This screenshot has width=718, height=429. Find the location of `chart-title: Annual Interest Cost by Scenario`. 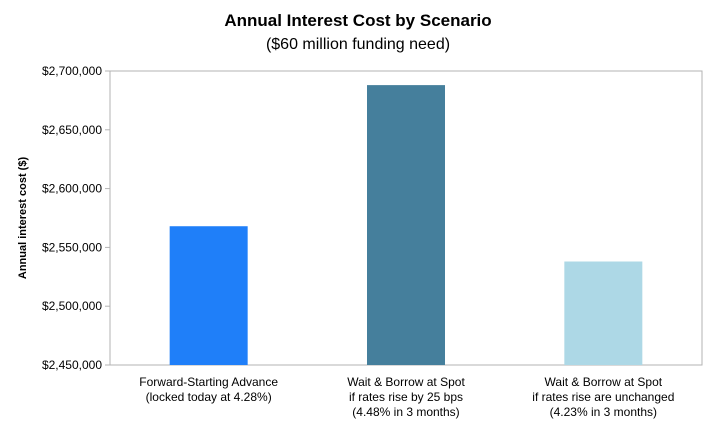

chart-title: Annual Interest Cost by Scenario is located at coordinates (357, 20).